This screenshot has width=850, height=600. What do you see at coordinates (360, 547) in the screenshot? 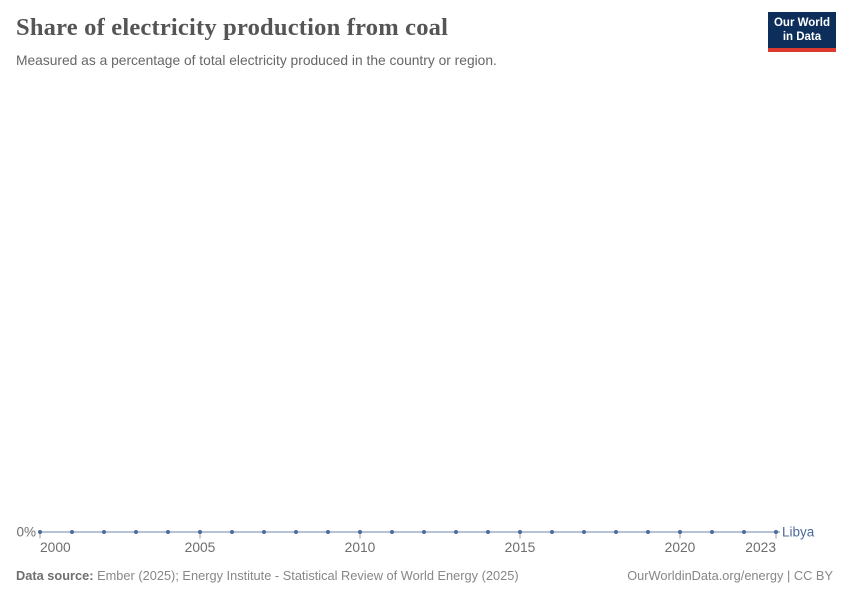
I see `x-axis-tick-label: 2010` at bounding box center [360, 547].